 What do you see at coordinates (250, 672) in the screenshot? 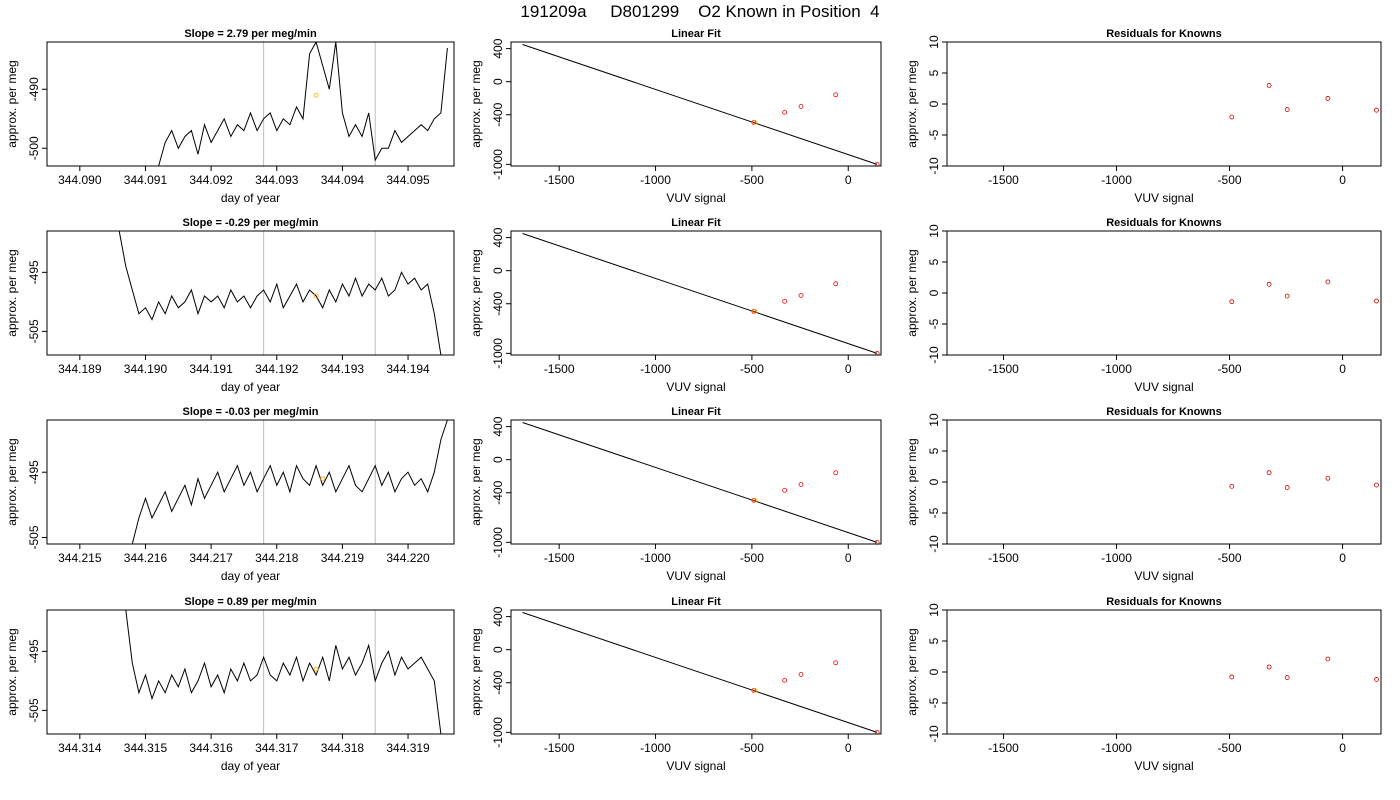
I see `panel-4-1-frame` at bounding box center [250, 672].